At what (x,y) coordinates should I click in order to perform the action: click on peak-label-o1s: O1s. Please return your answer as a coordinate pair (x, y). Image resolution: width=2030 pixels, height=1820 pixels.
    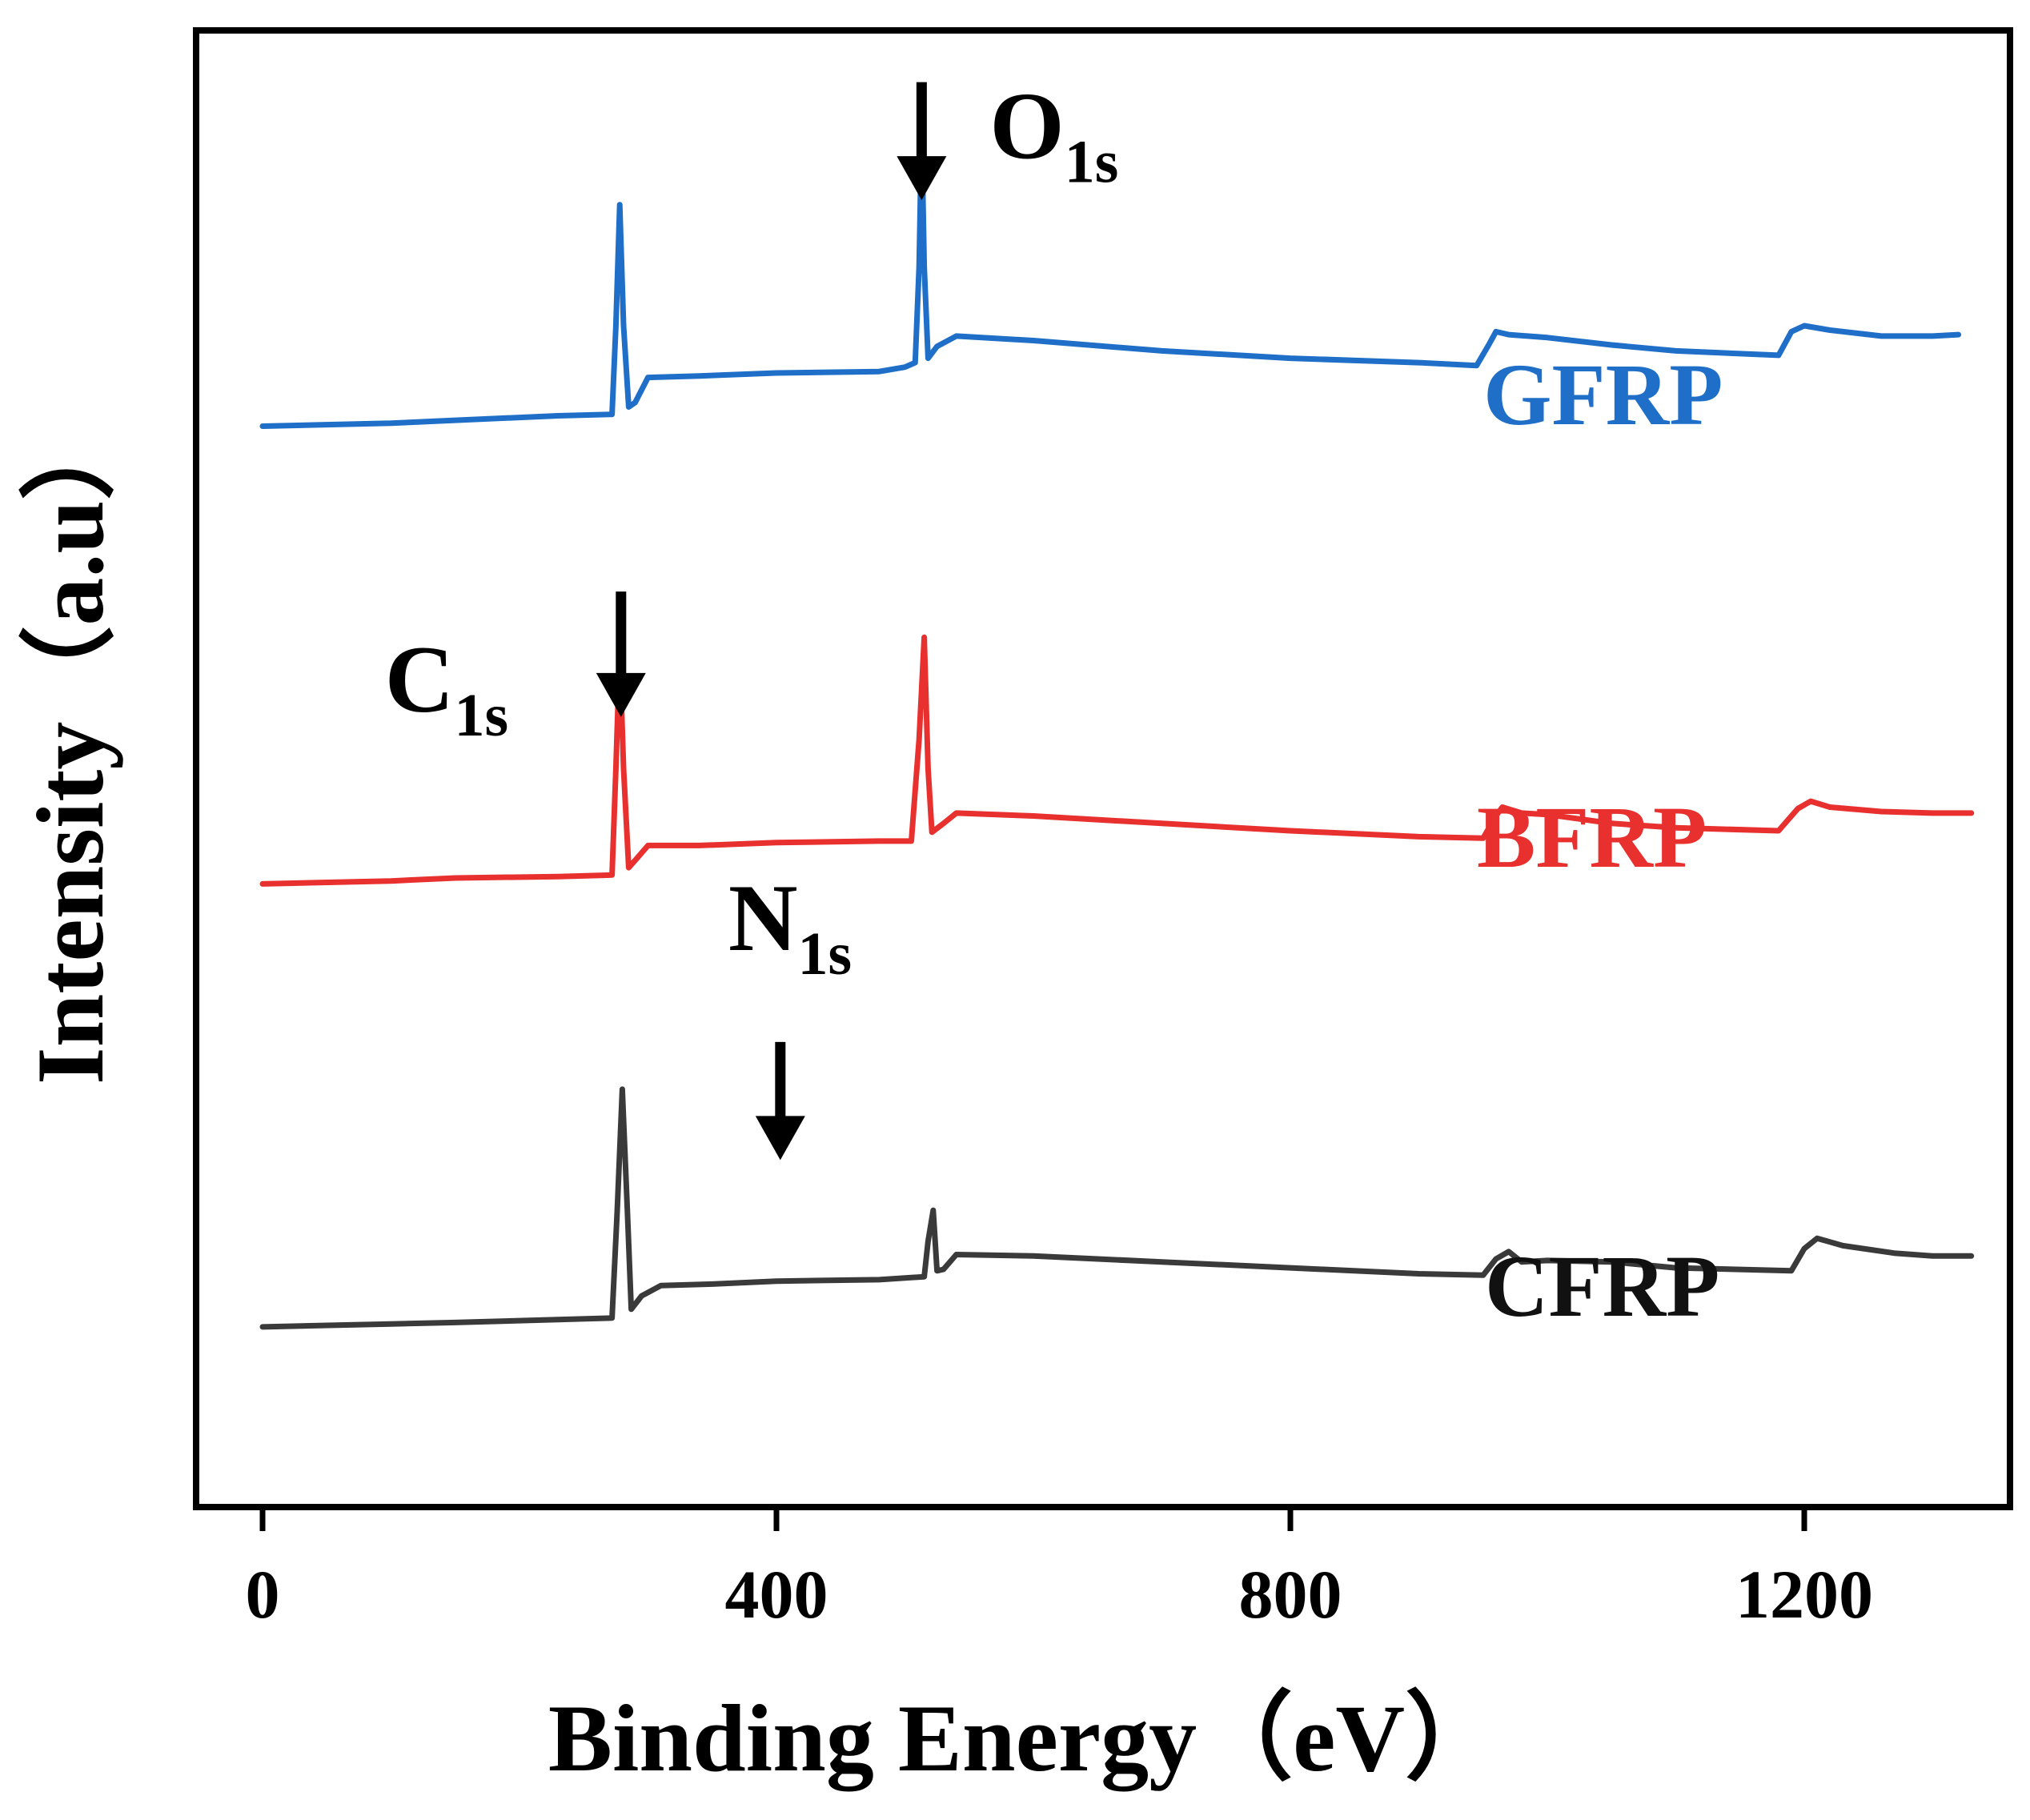
    Looking at the image, I should click on (1053, 134).